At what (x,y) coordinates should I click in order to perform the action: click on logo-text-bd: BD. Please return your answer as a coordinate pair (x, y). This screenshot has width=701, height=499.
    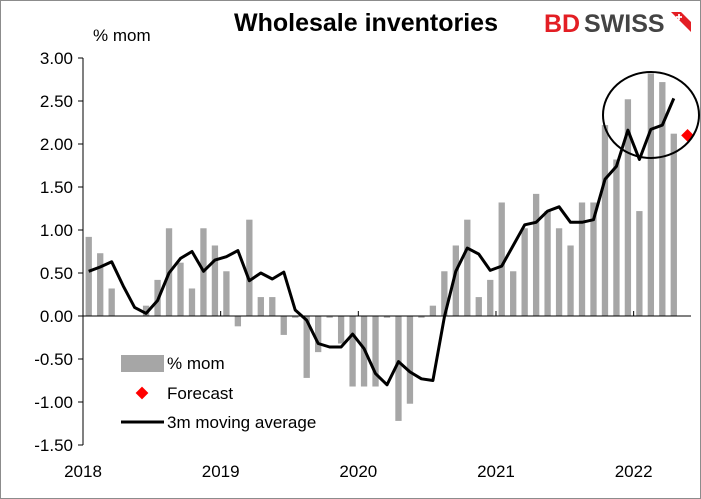
    Looking at the image, I should click on (562, 24).